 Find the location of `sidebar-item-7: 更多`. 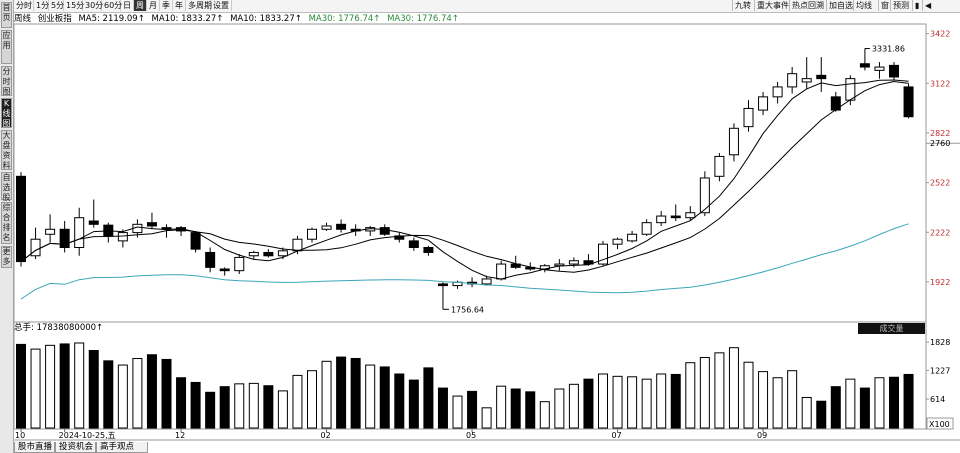

sidebar-item-7: 更多 is located at coordinates (6, 257).